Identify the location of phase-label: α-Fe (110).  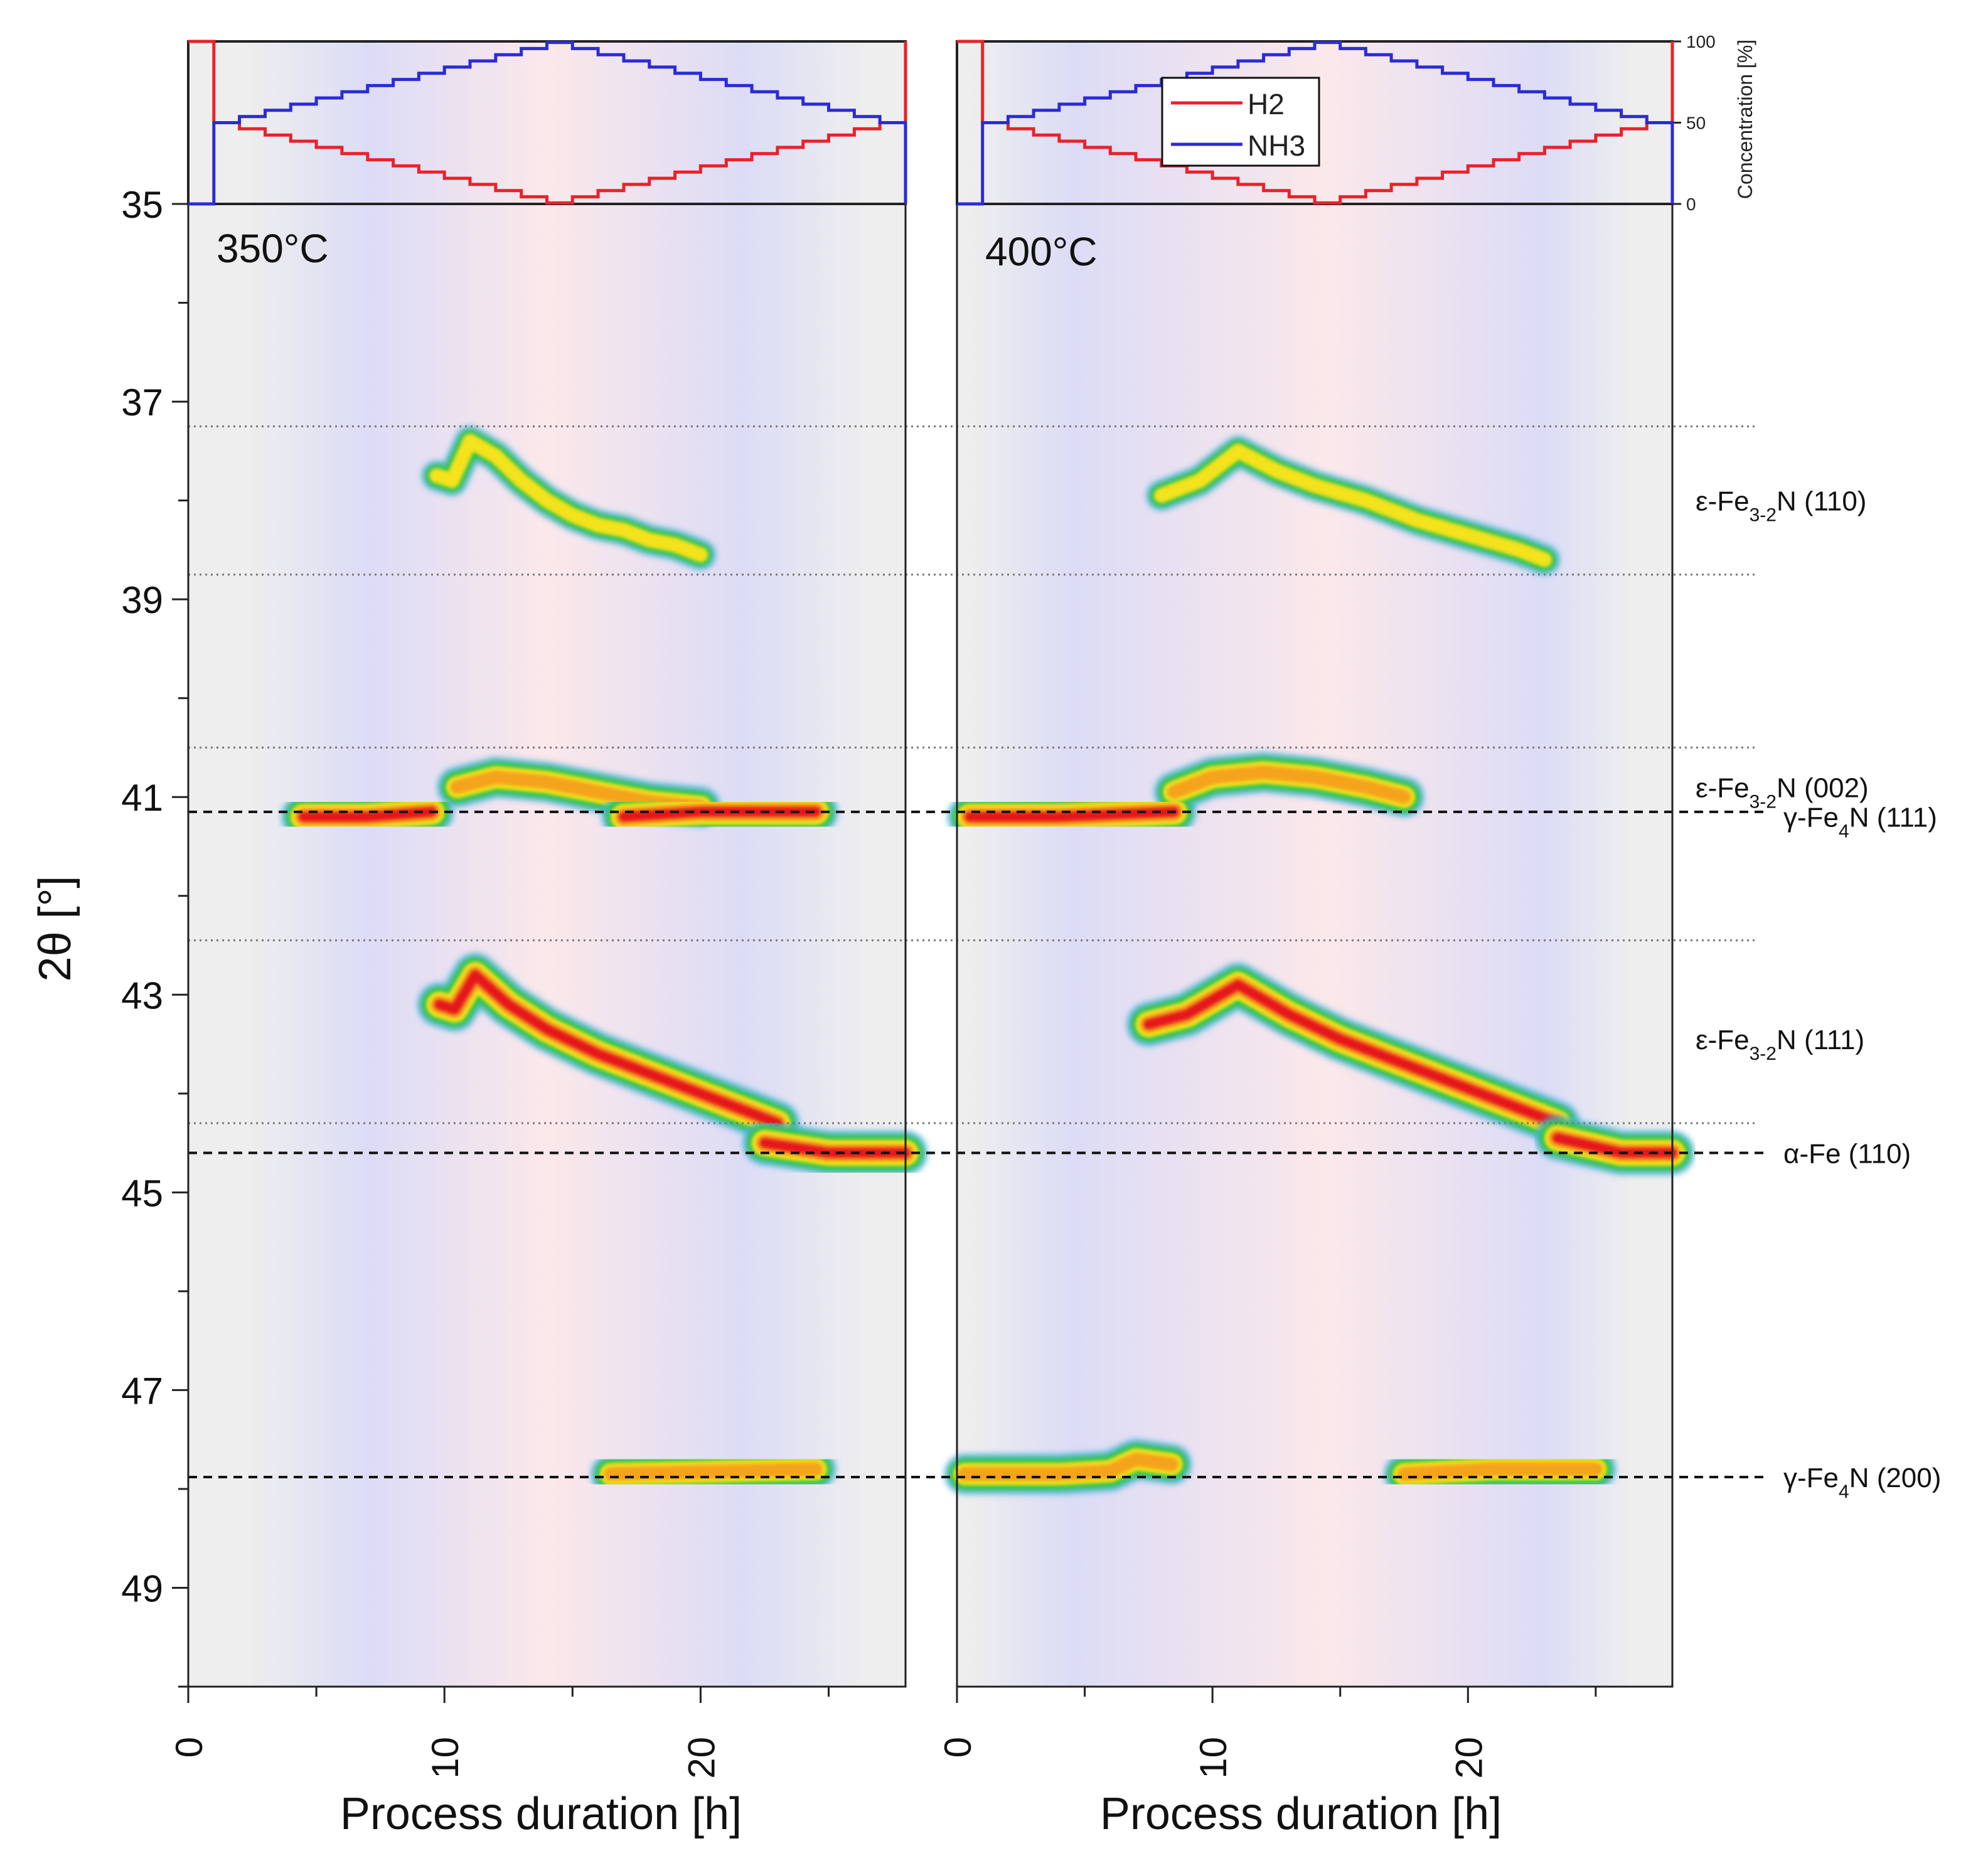
(1847, 1153).